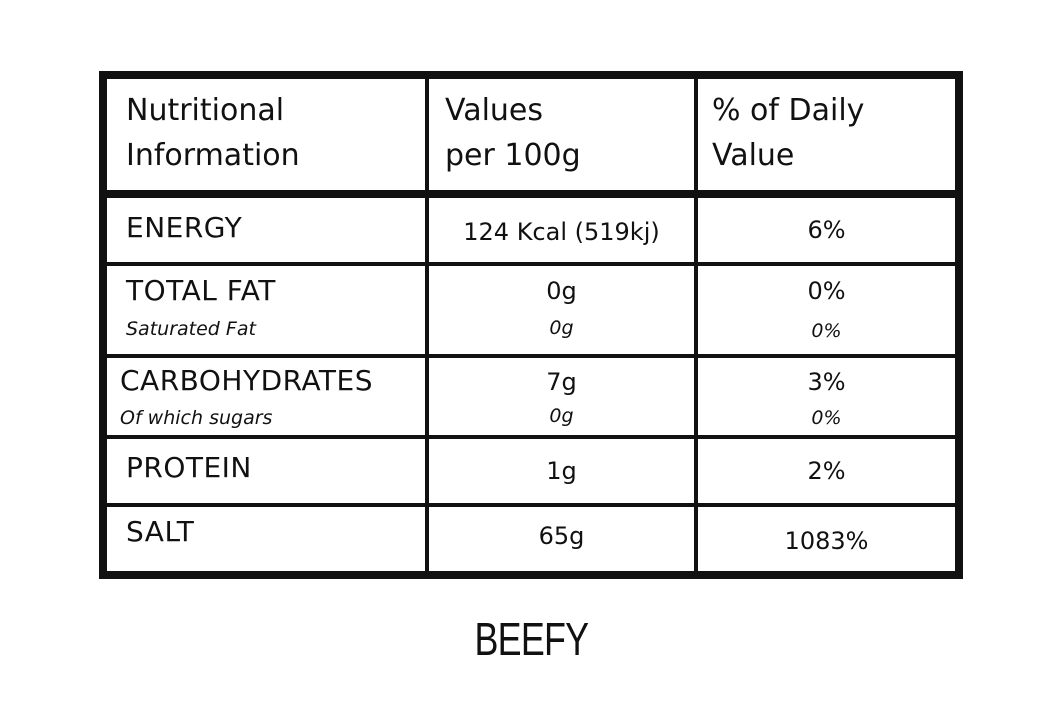  Describe the element at coordinates (266, 471) in the screenshot. I see `row-protein-name-cell: PROTEIN` at that location.